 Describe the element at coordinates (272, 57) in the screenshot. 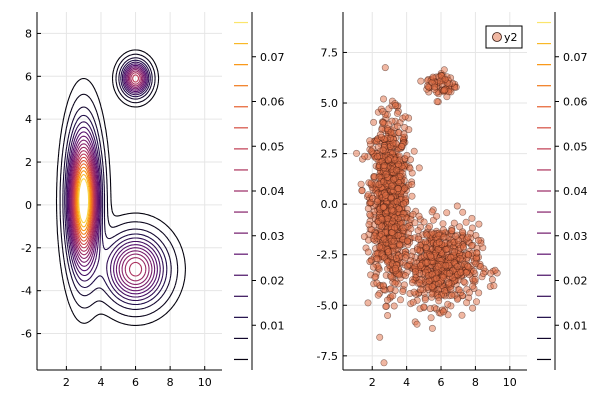

I see `colorbar-tick-label: 0.07` at that location.